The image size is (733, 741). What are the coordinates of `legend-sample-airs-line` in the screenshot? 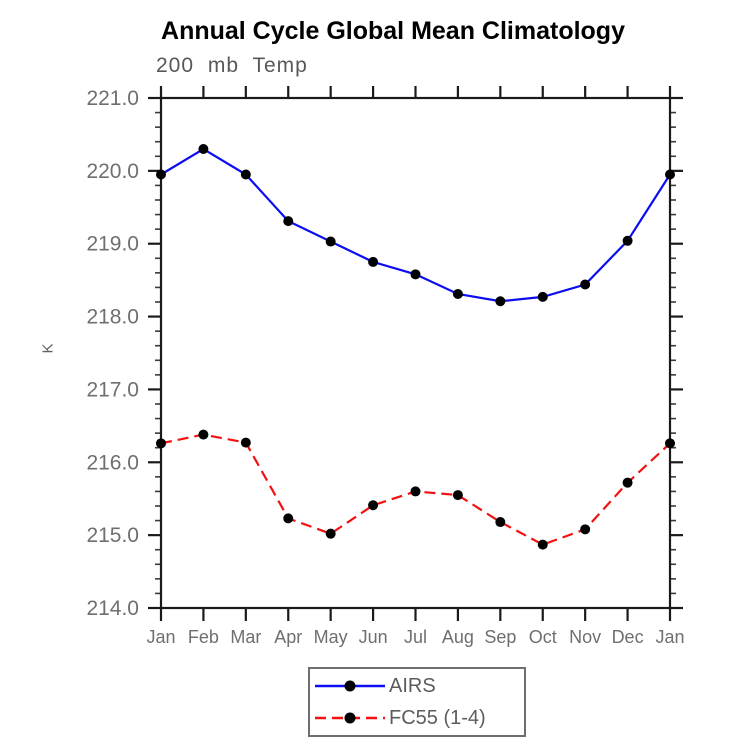 It's located at (350, 686).